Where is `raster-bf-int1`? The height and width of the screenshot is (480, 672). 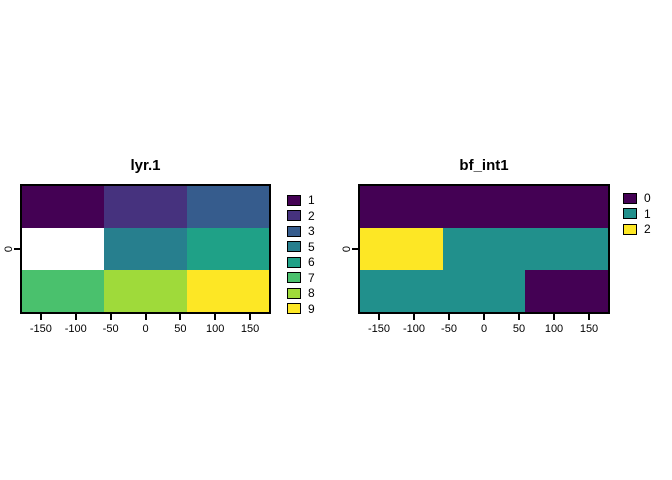
raster-bf-int1 is located at coordinates (484, 249).